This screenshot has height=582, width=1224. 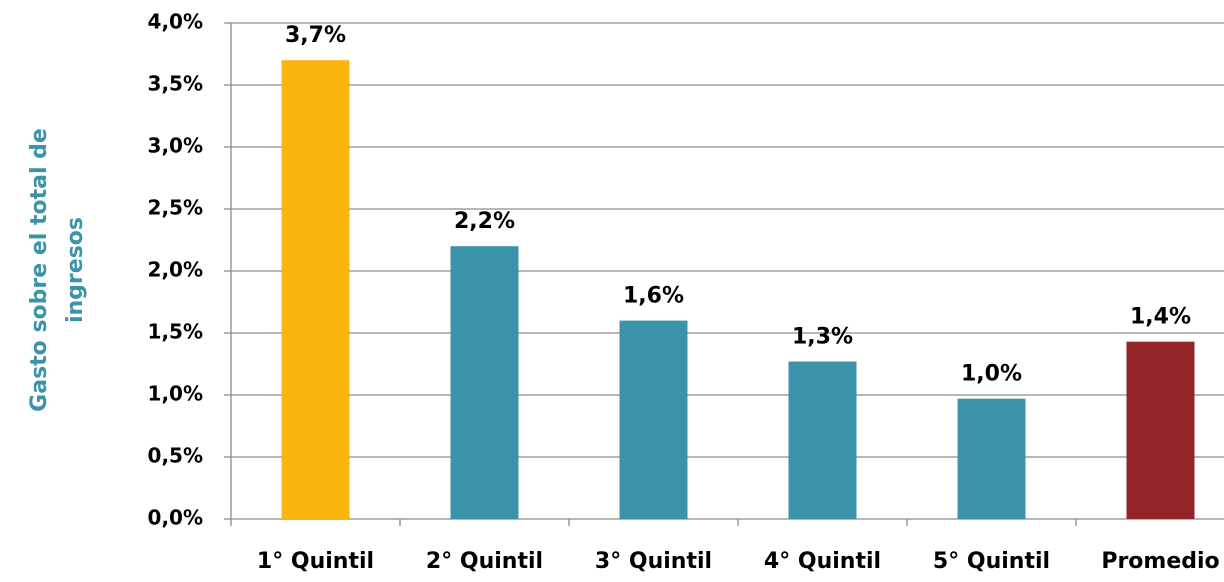 I want to click on value-label: 1,6%, so click(x=653, y=296).